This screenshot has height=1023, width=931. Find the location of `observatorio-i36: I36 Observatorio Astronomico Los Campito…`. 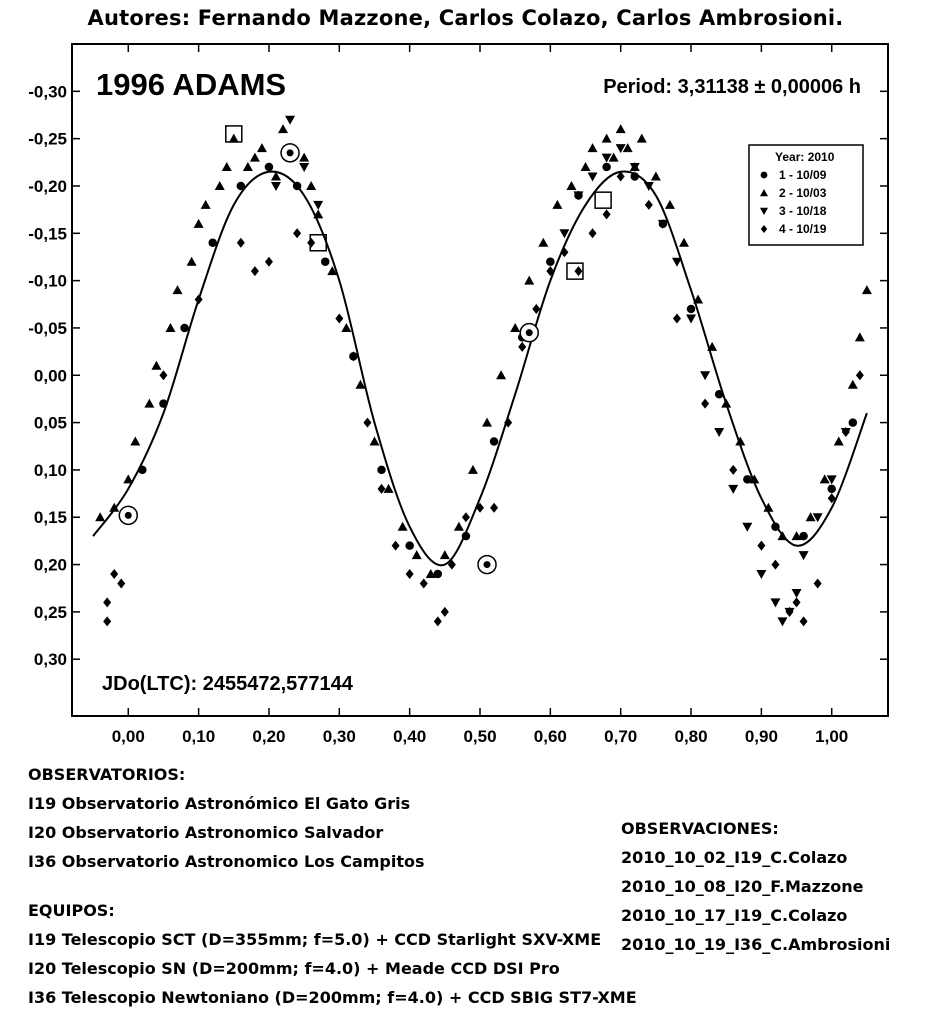

observatorio-i36: I36 Observatorio Astronomico Los Campito… is located at coordinates (226, 861).